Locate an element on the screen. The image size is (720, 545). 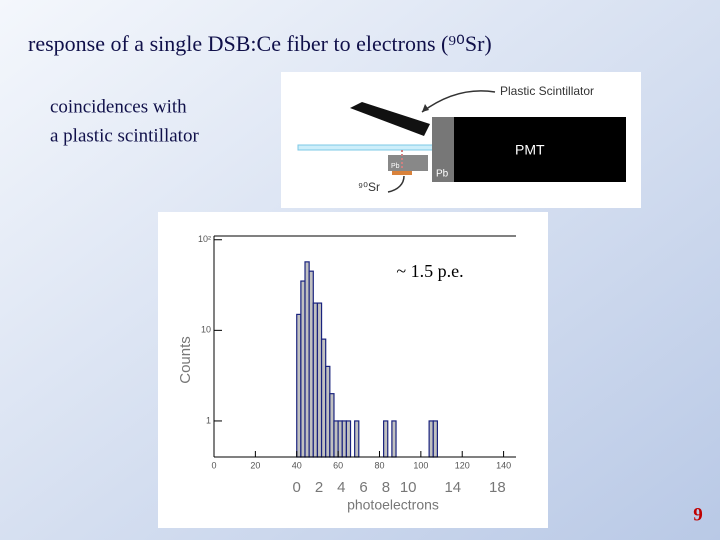
x-tick-label: 40 is located at coordinates (297, 465).